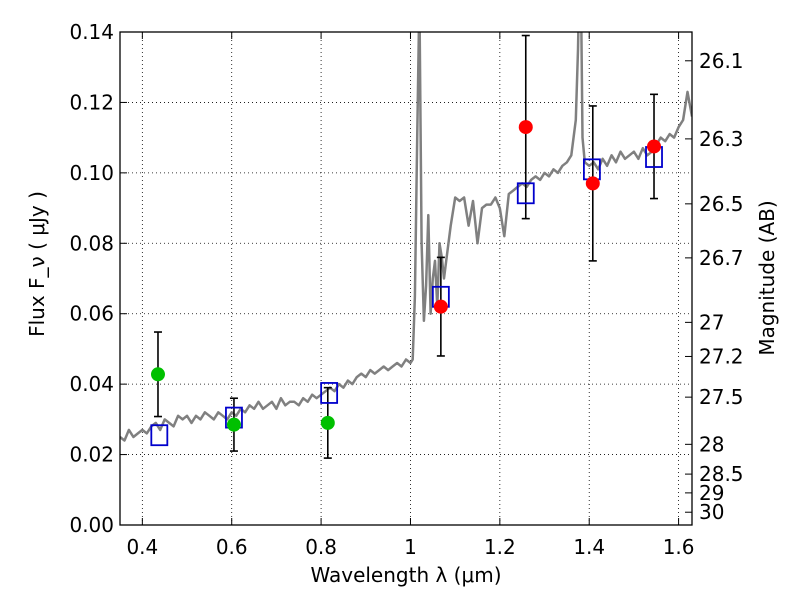 This screenshot has width=800, height=600. I want to click on y2-tick-label: 28.5, so click(721, 474).